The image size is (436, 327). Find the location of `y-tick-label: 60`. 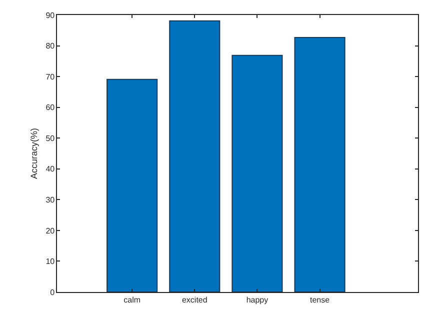

y-tick-label: 60 is located at coordinates (51, 107).